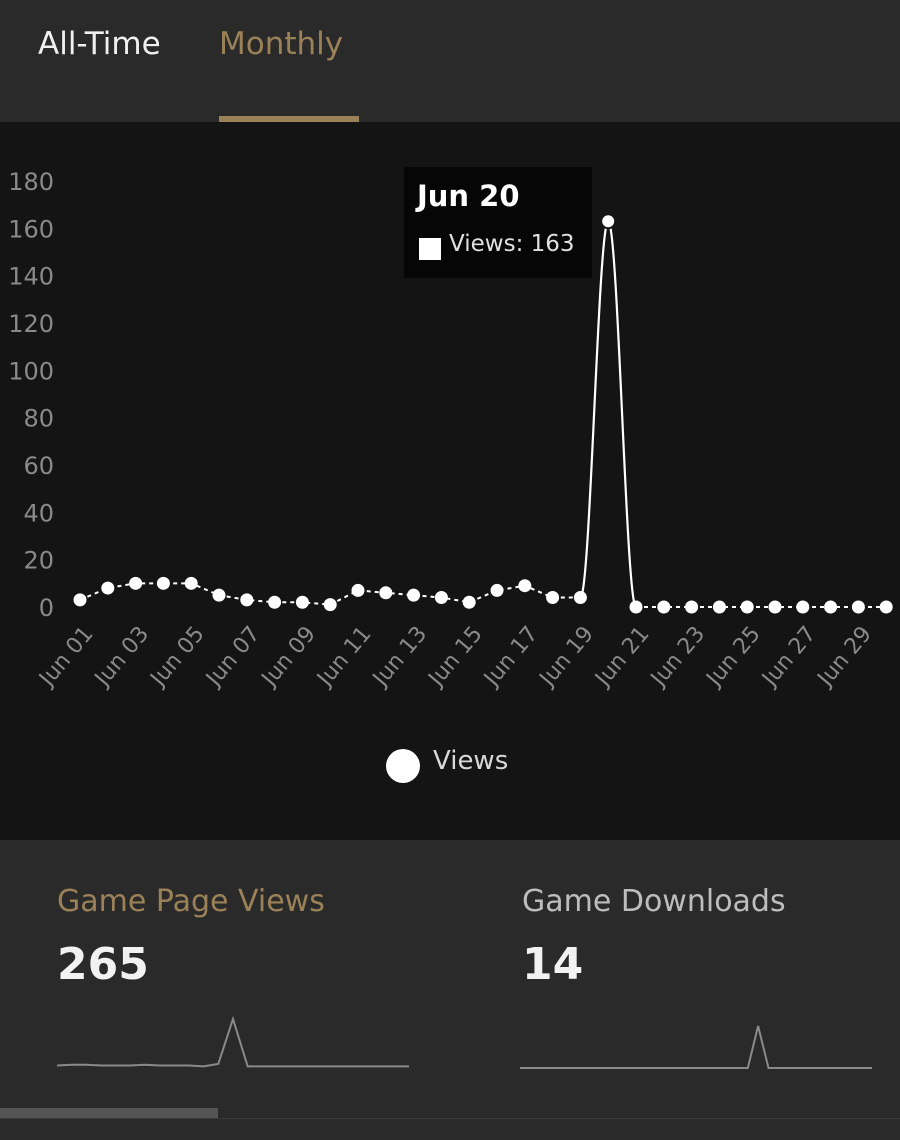  Describe the element at coordinates (344, 657) in the screenshot. I see `x-tick-label: Jun 11` at that location.